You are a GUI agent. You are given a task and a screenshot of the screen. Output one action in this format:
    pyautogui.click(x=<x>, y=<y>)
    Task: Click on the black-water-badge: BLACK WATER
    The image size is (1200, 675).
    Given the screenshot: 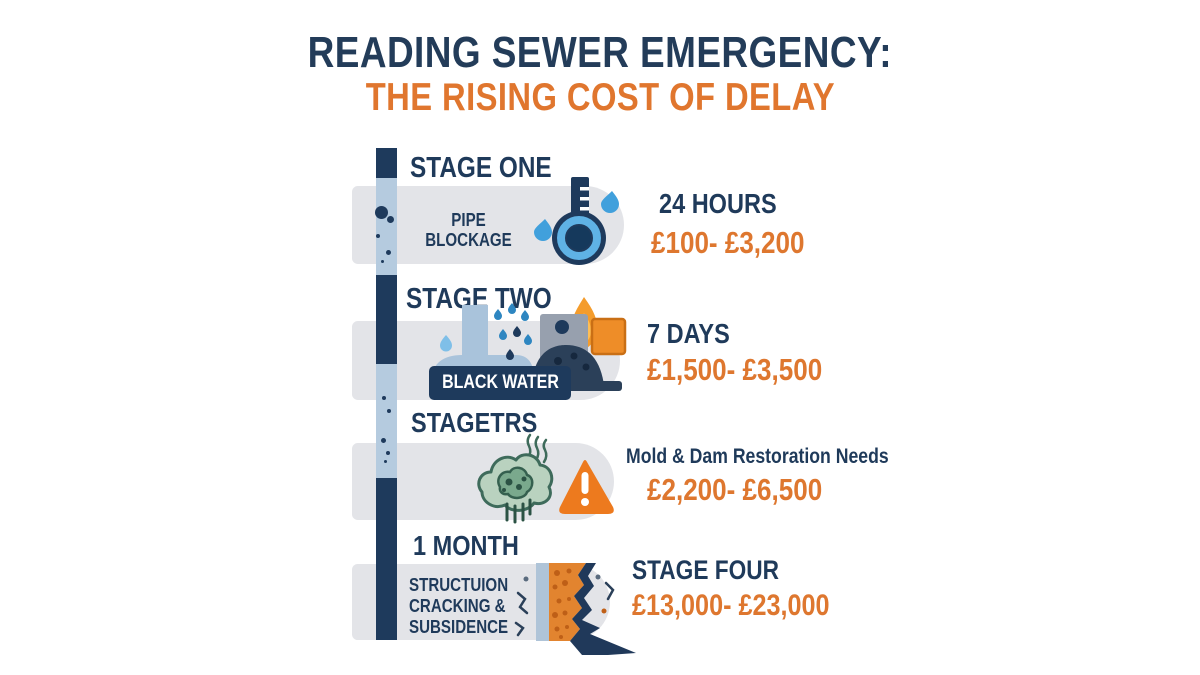 What is the action you would take?
    pyautogui.click(x=500, y=383)
    